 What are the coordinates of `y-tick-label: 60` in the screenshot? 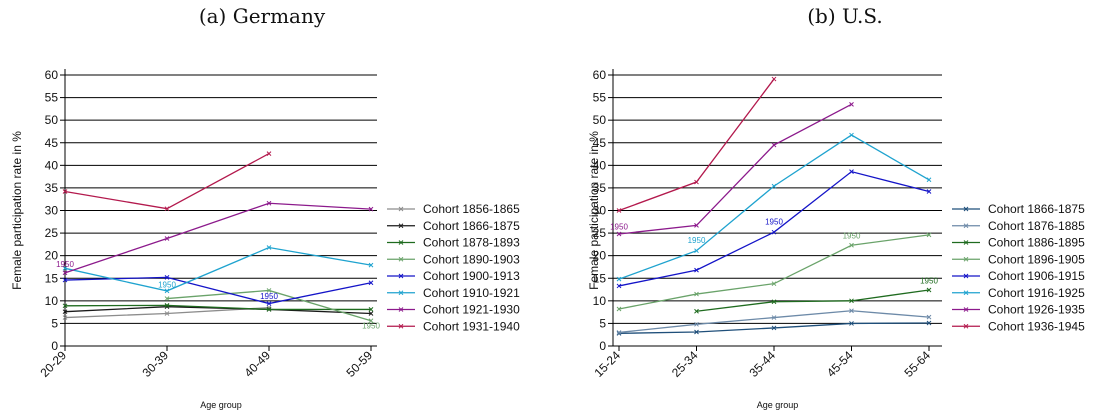 It's located at (52, 75).